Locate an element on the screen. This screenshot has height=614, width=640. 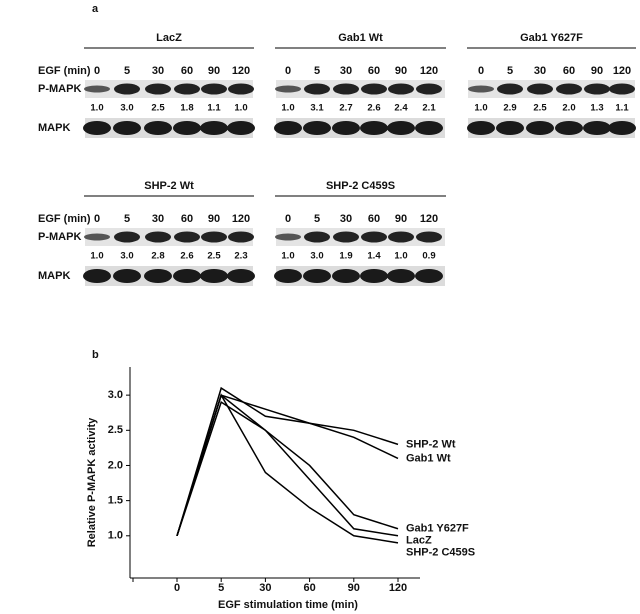
series-label: SHP-2 C459S is located at coordinates (440, 553).